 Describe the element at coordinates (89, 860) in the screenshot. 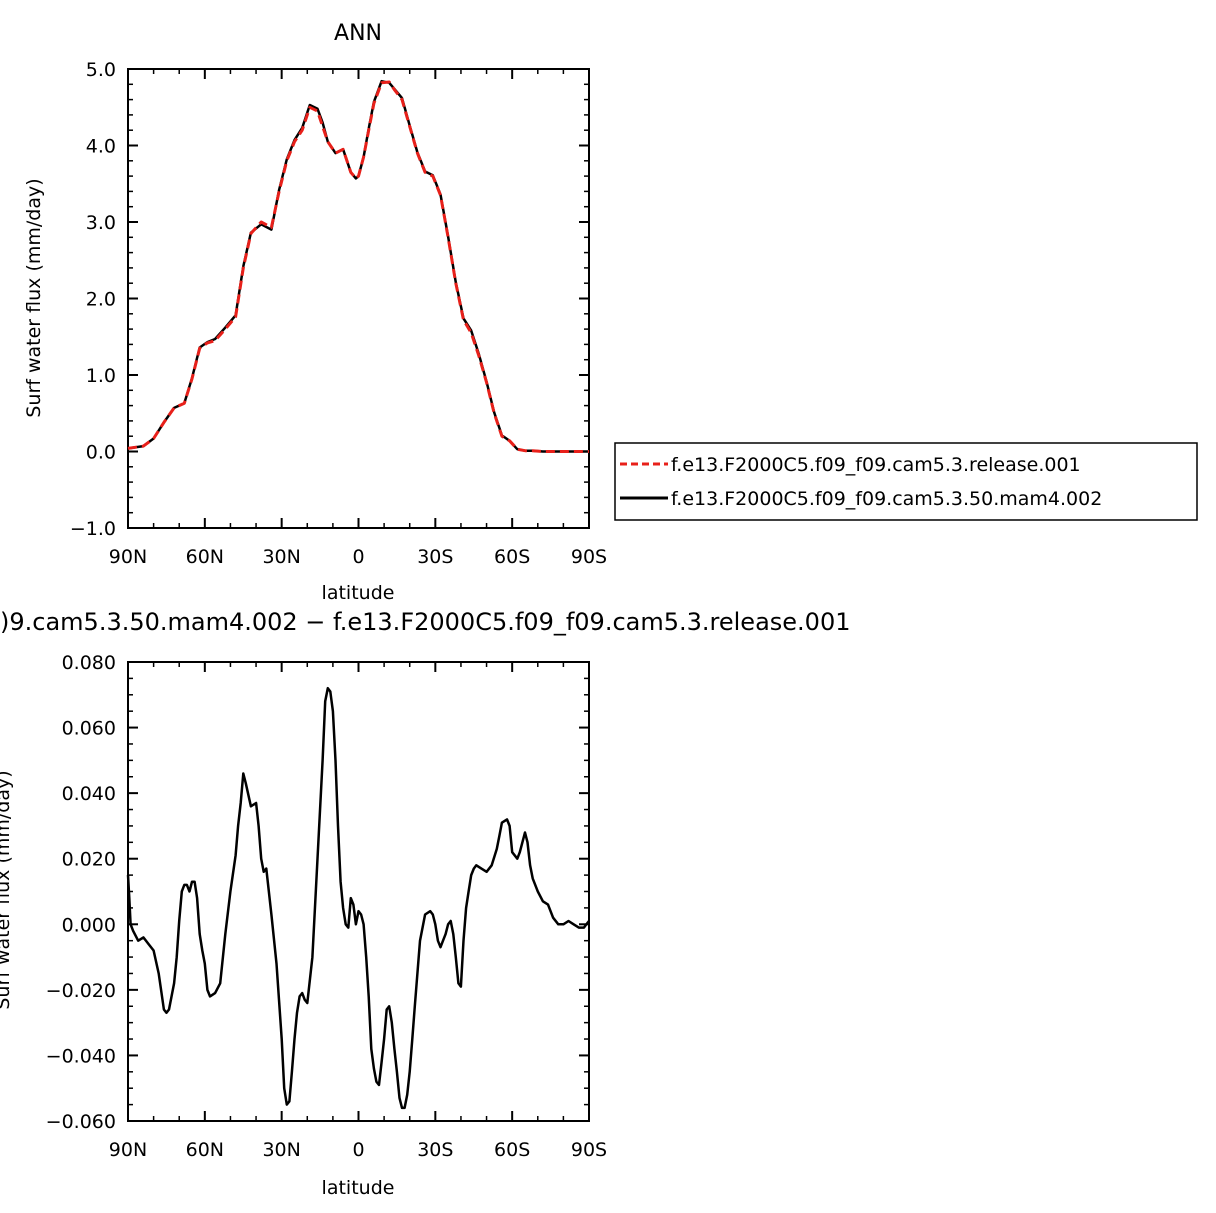

I see `y-tick-label: 0.020` at that location.